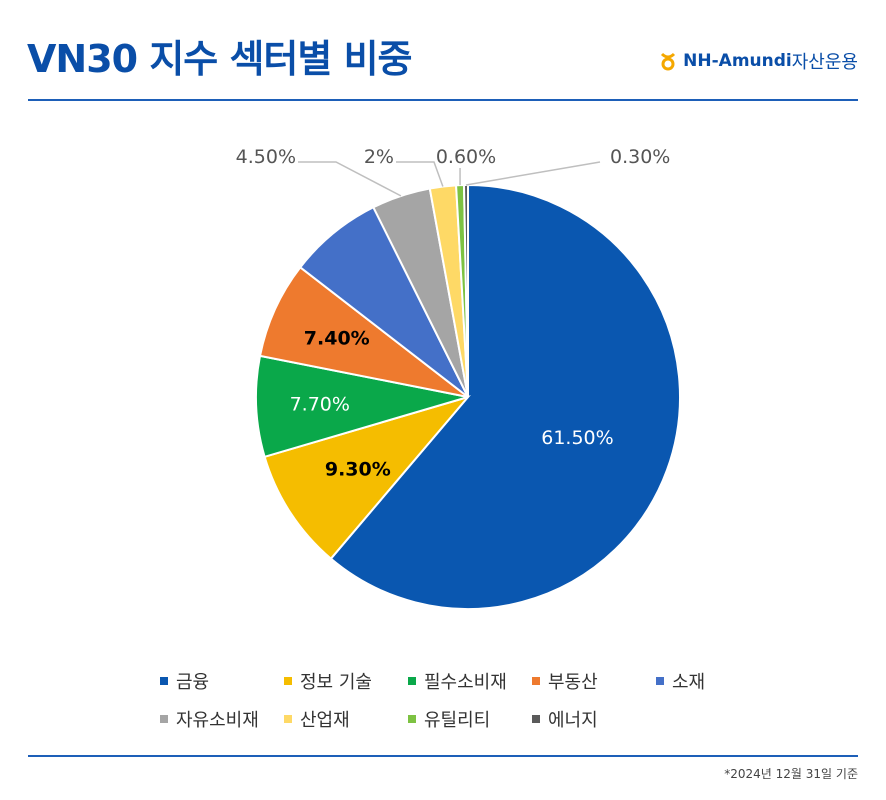 This screenshot has width=886, height=800. I want to click on data-label: 9.30%, so click(358, 470).